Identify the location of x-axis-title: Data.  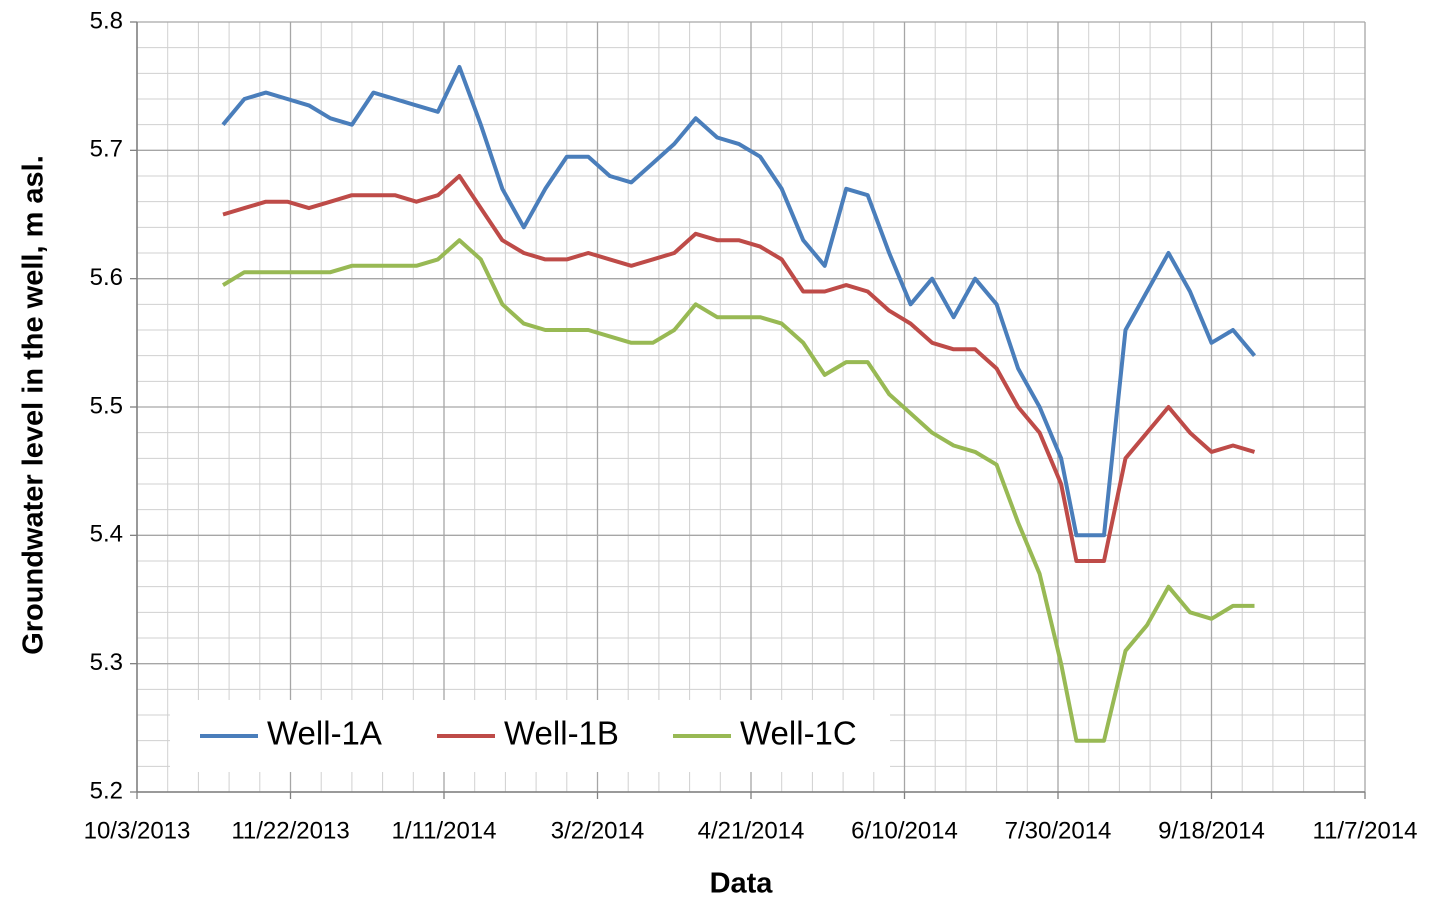
(742, 884).